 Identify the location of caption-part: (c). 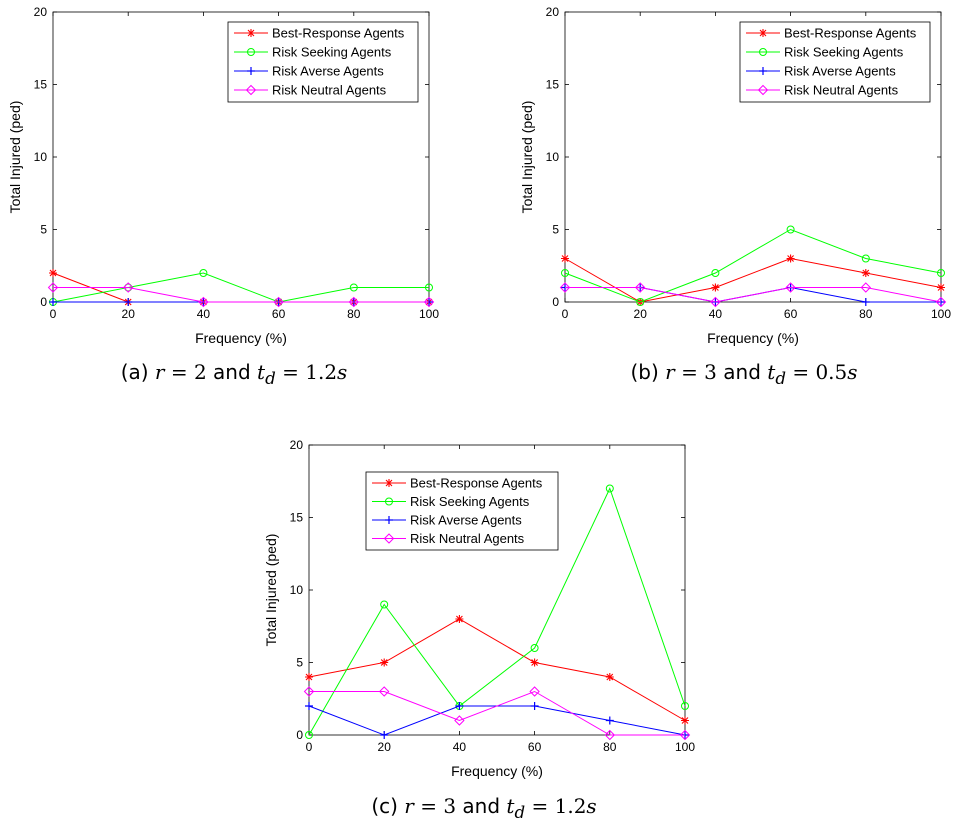
(384, 806).